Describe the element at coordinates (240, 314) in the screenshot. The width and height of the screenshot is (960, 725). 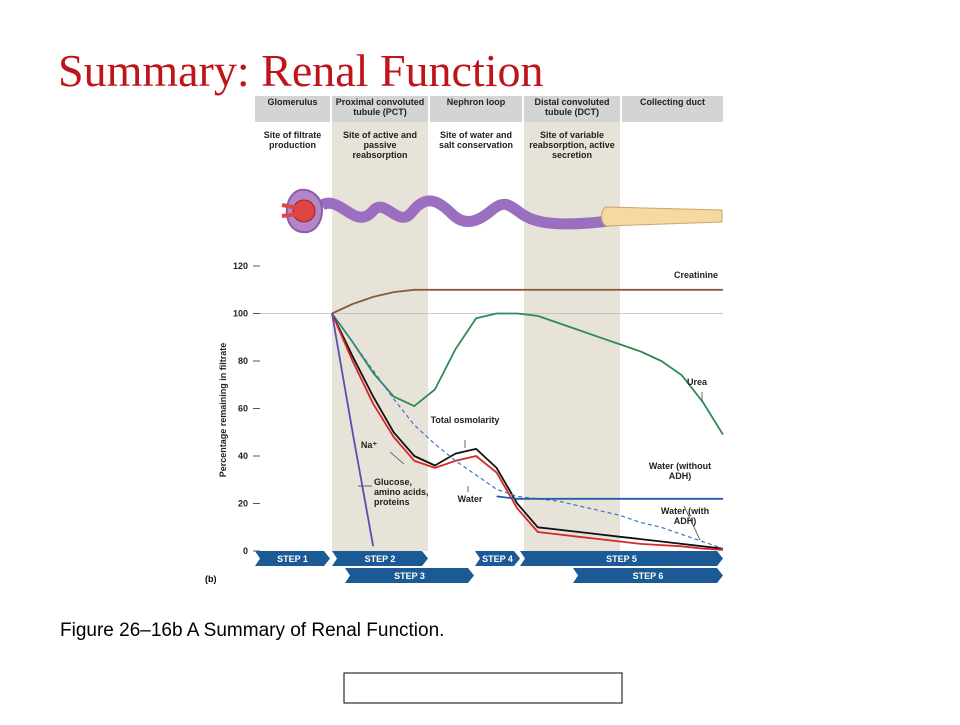
I see `y-tick-label: 100` at that location.